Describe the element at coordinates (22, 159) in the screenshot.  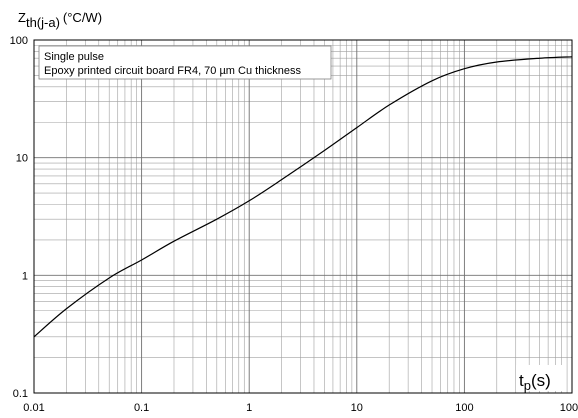
I see `y-tick-label: 10` at that location.